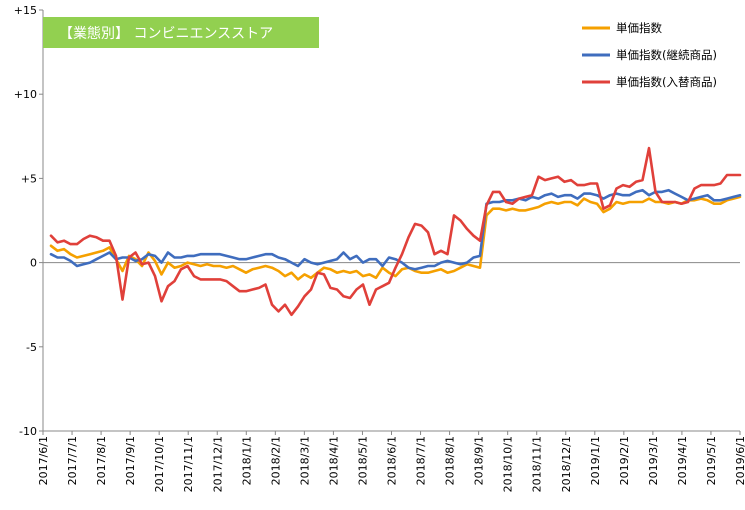 The height and width of the screenshot is (510, 745). Describe the element at coordinates (31, 347) in the screenshot. I see `y-tick-label: -5` at that location.